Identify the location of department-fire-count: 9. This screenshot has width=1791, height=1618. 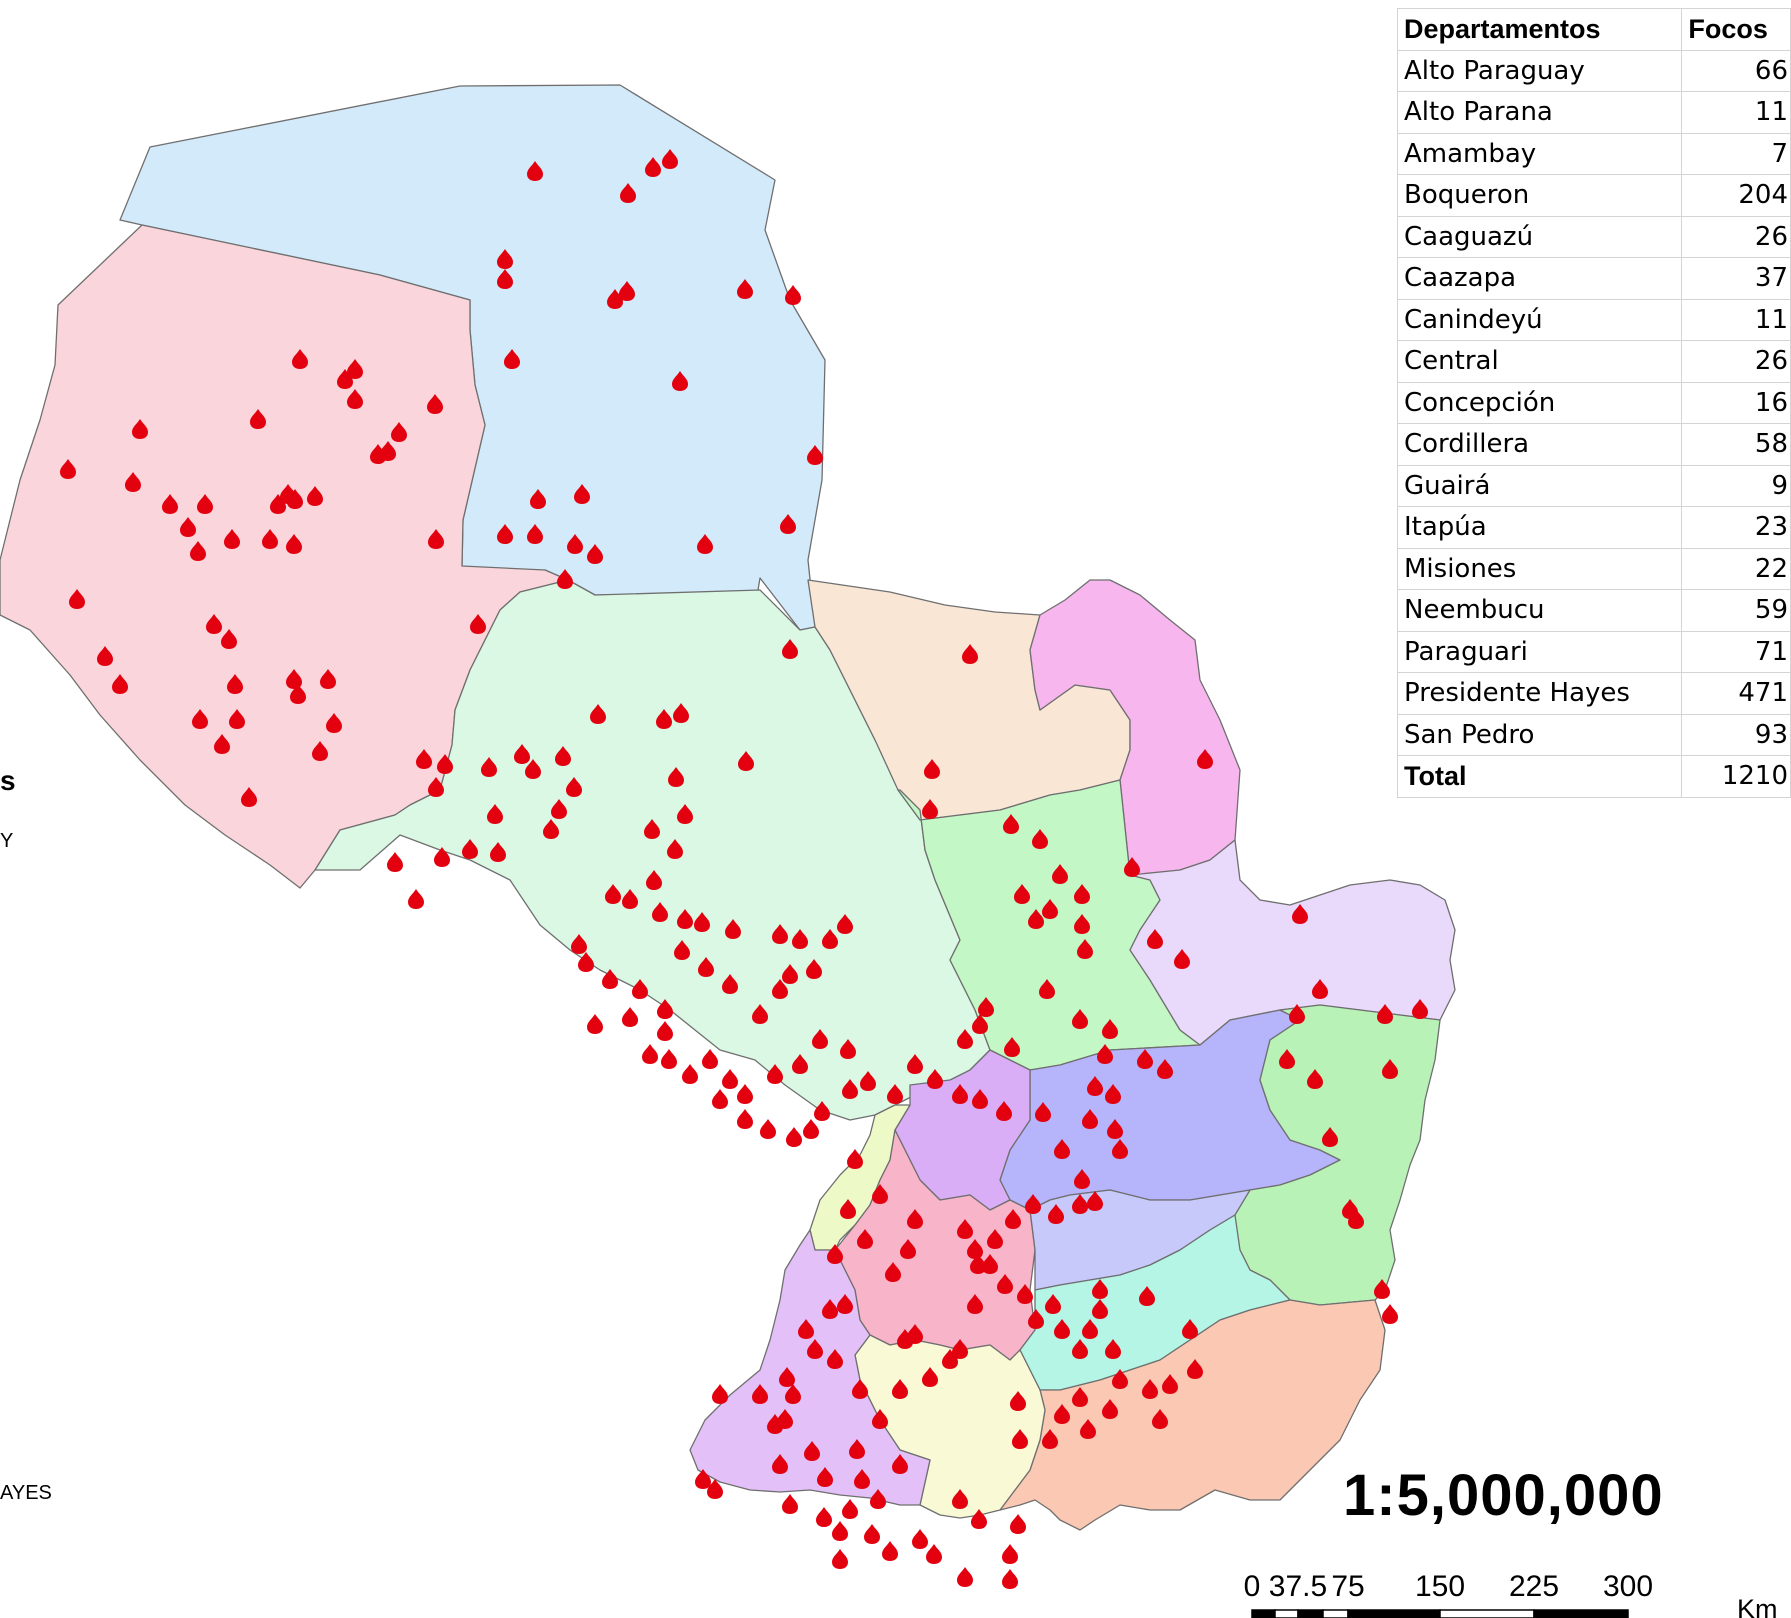
(1736, 485).